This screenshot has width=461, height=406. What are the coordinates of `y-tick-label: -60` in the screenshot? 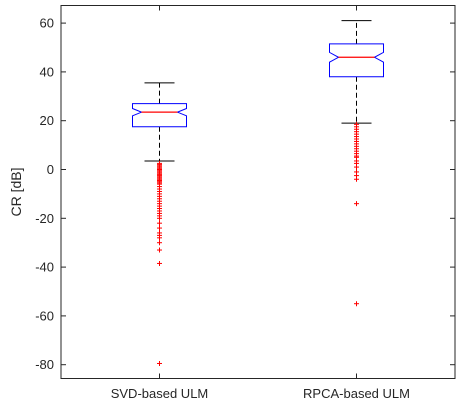 It's located at (44, 315).